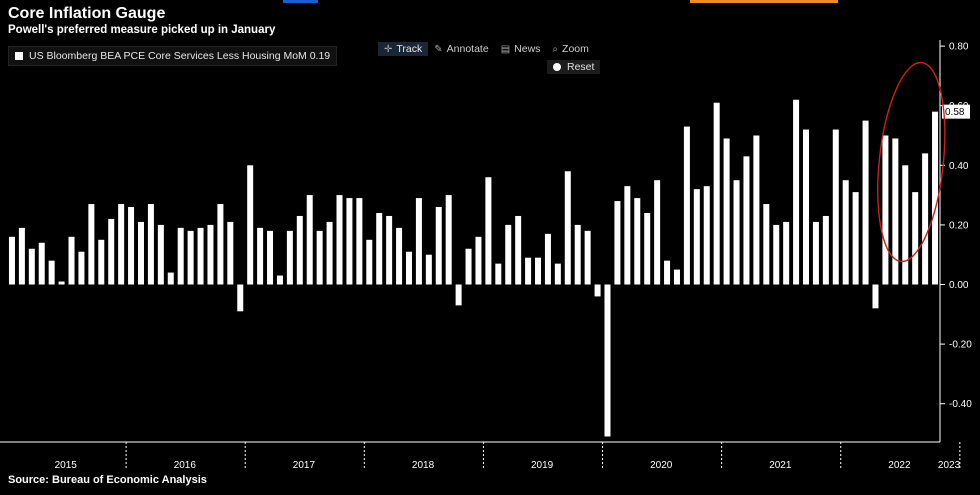  Describe the element at coordinates (300, 1) in the screenshot. I see `accent-bar-blue` at that location.